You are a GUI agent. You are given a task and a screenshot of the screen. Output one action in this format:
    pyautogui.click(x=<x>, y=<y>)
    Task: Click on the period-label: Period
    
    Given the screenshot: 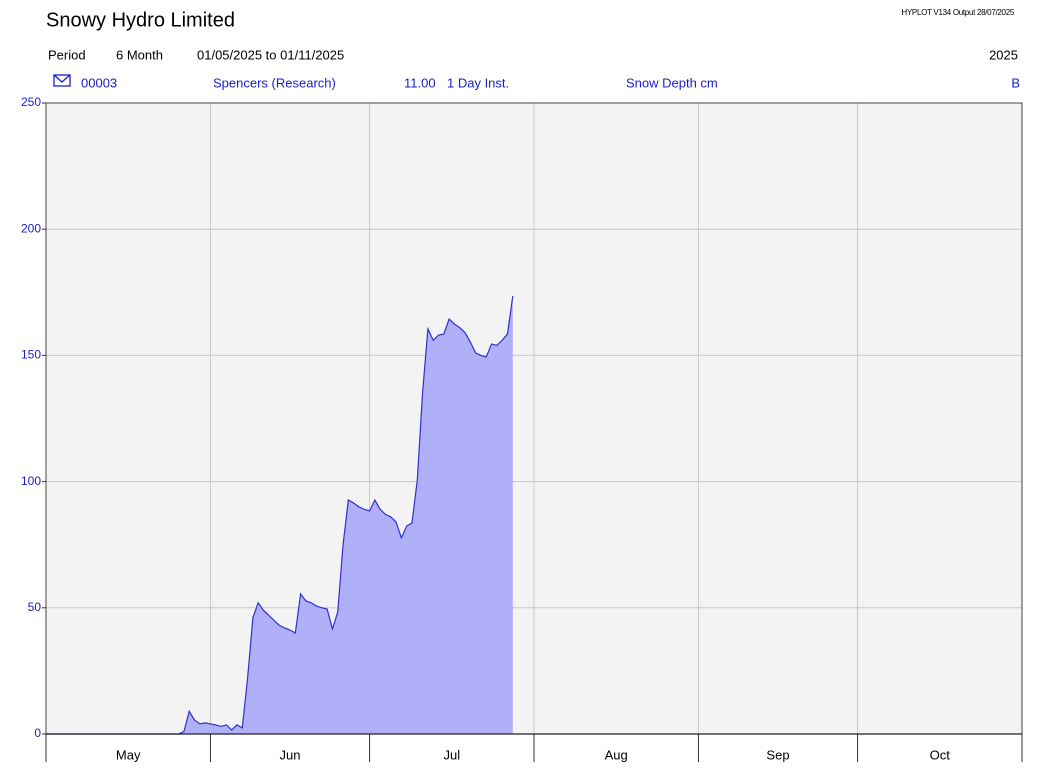 What is the action you would take?
    pyautogui.click(x=67, y=54)
    